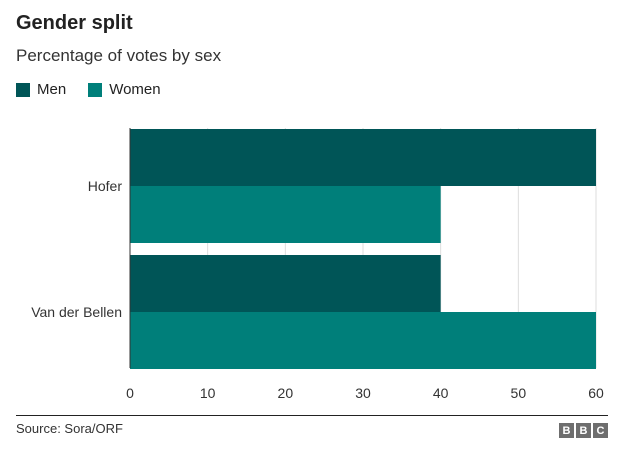 The image size is (619, 452). Describe the element at coordinates (208, 393) in the screenshot. I see `x-tick-label: 10` at that location.